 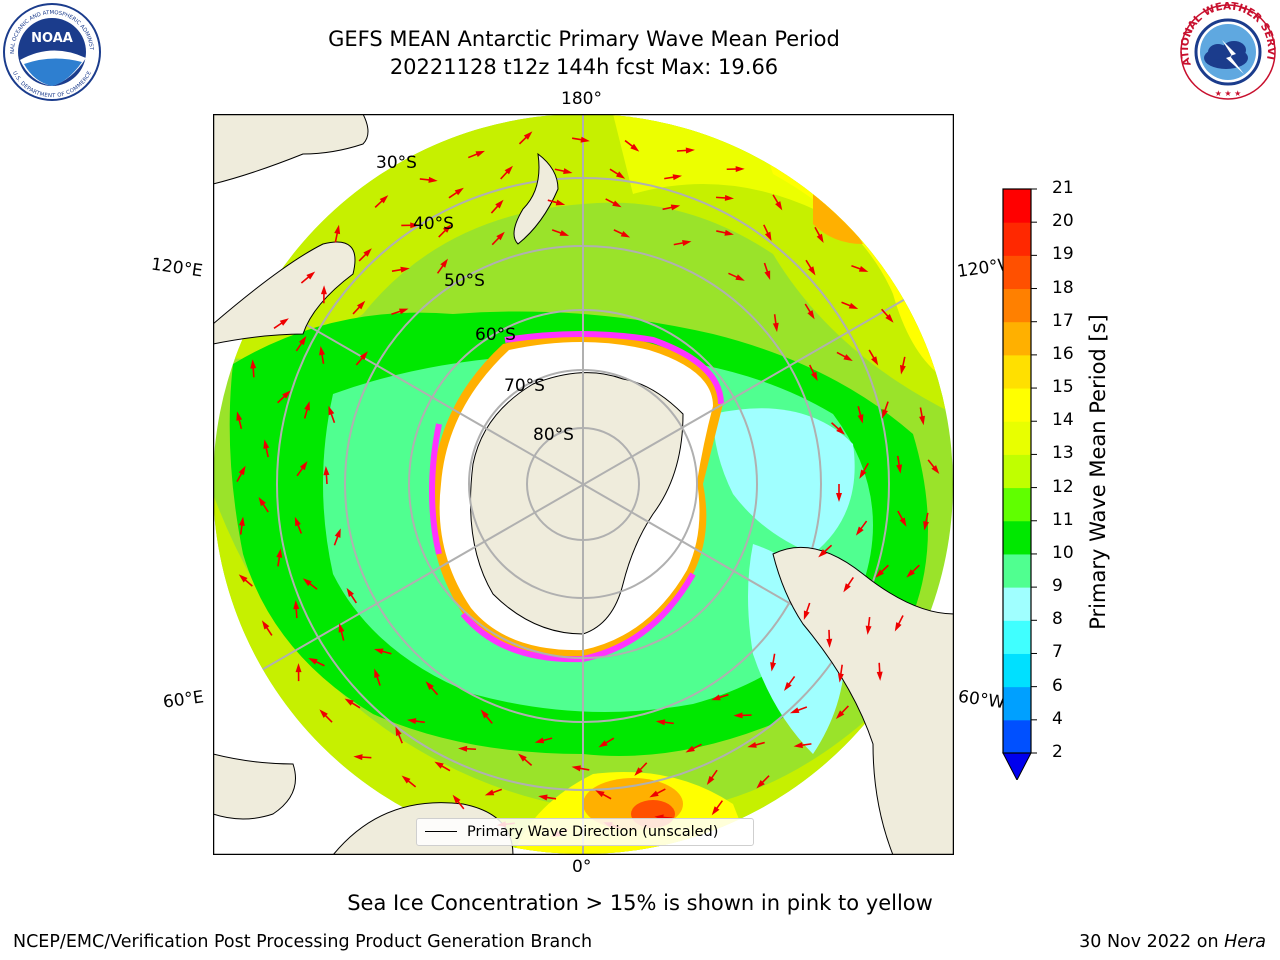 What do you see at coordinates (464, 281) in the screenshot?
I see `lat-label-50s: 50°S` at bounding box center [464, 281].